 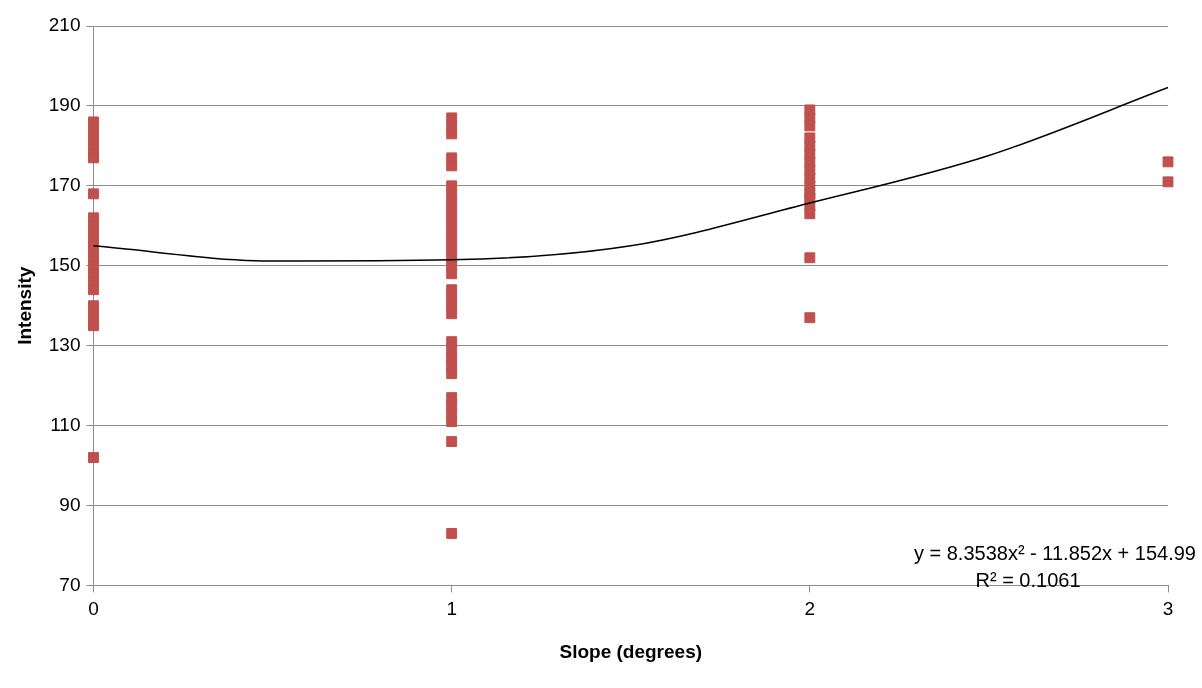 What do you see at coordinates (64, 185) in the screenshot?
I see `y-tick-label: 170` at bounding box center [64, 185].